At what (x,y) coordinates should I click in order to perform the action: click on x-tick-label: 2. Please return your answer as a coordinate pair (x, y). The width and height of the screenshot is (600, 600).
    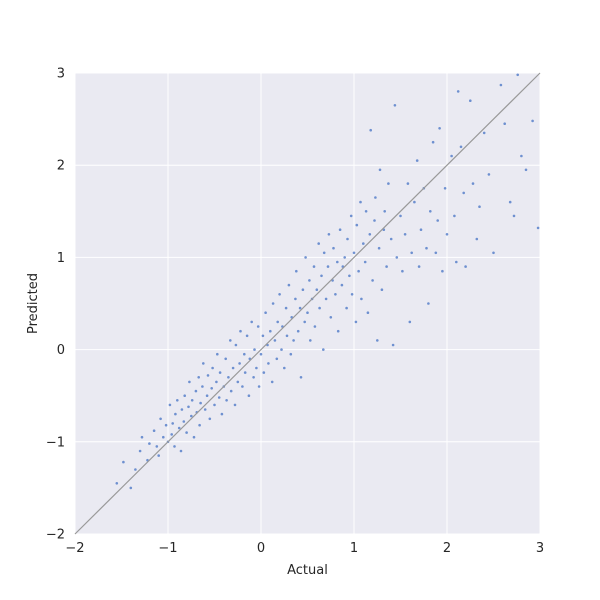
    Looking at the image, I should click on (447, 548).